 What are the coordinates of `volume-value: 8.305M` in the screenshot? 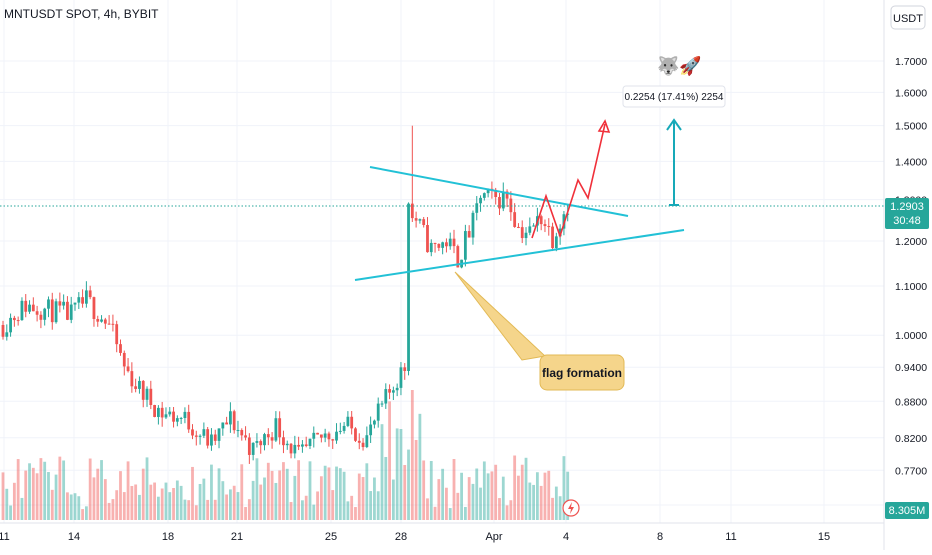 It's located at (907, 511).